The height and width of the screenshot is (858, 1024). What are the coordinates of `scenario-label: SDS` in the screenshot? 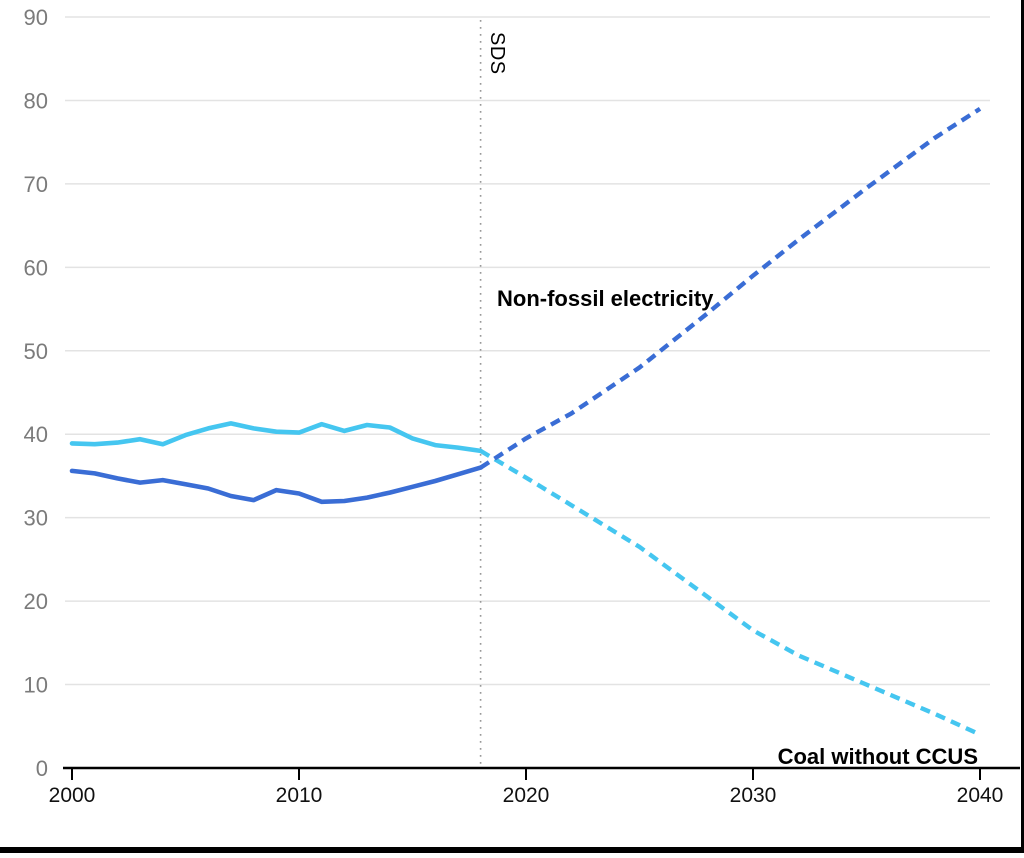 It's located at (497, 53).